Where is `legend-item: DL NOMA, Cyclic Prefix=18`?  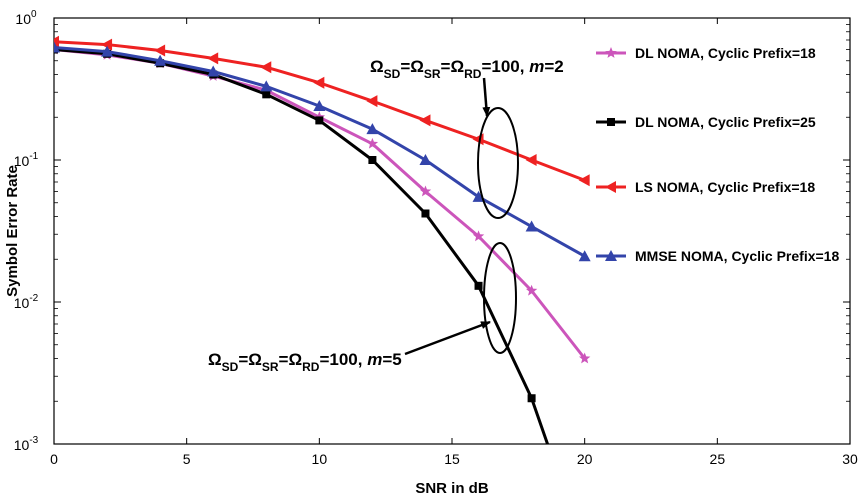 legend-item: DL NOMA, Cyclic Prefix=18 is located at coordinates (706, 53).